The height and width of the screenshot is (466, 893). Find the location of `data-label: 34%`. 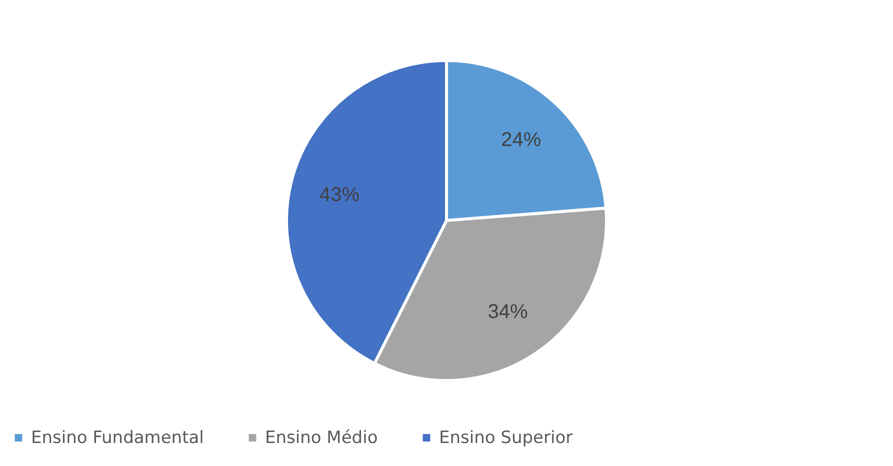

data-label: 34% is located at coordinates (508, 311).